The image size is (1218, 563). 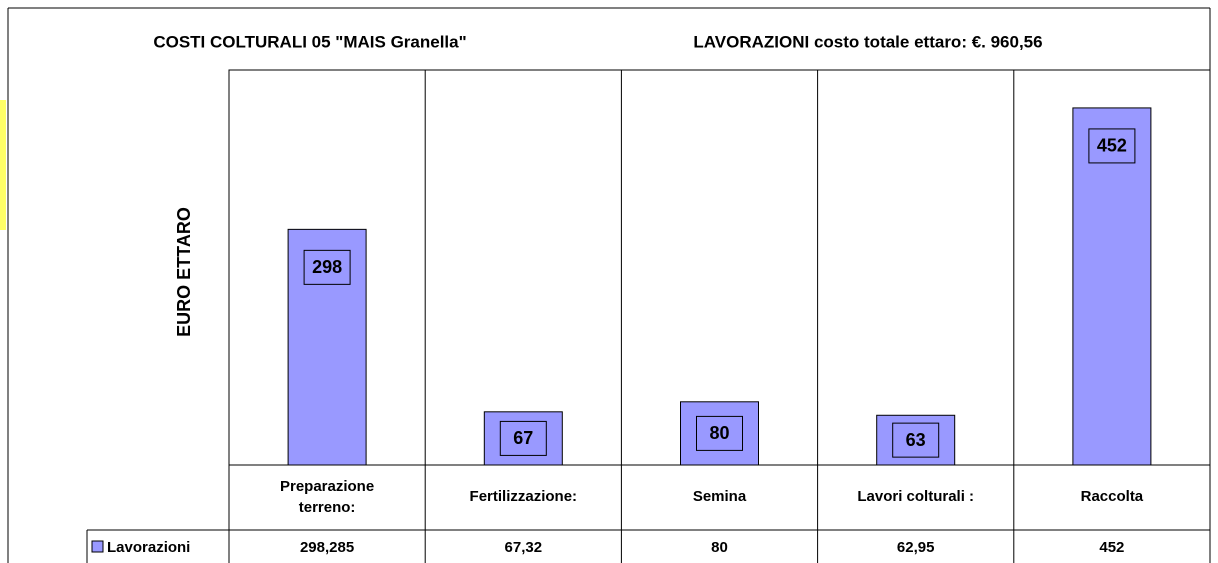 I want to click on legend-key, so click(x=97, y=546).